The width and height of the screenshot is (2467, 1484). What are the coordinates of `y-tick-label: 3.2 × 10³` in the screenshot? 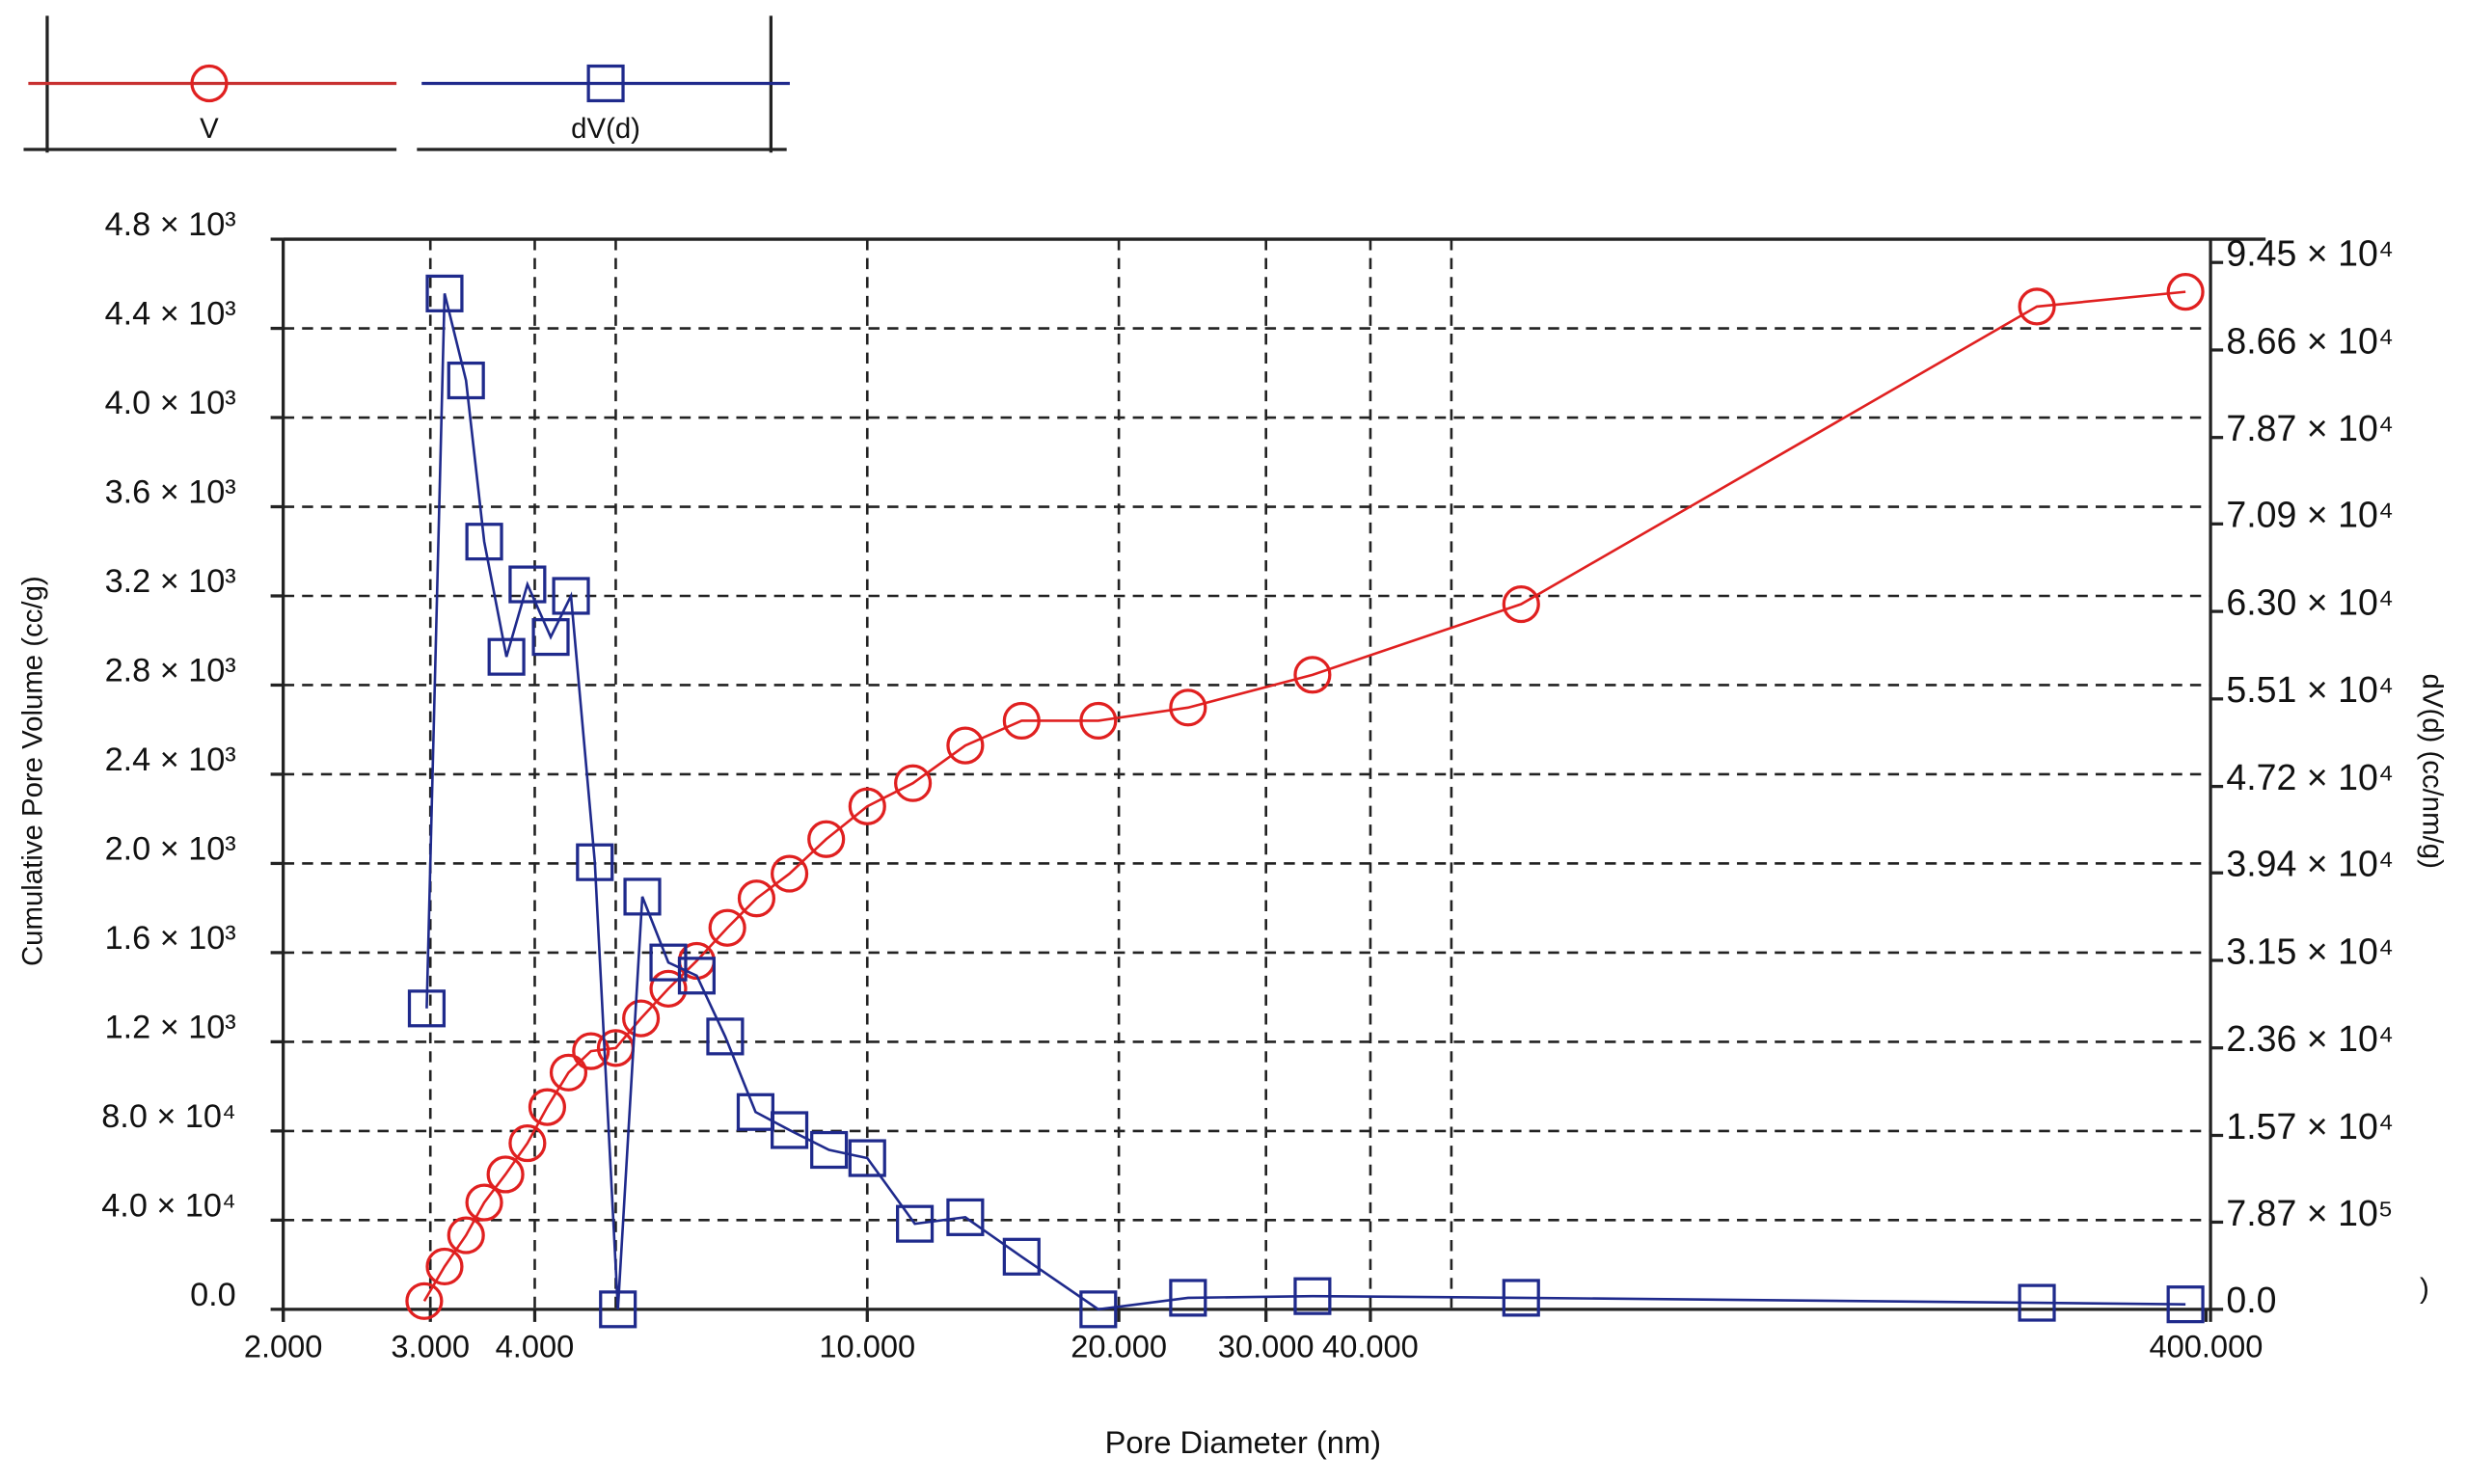 It's located at (170, 581).